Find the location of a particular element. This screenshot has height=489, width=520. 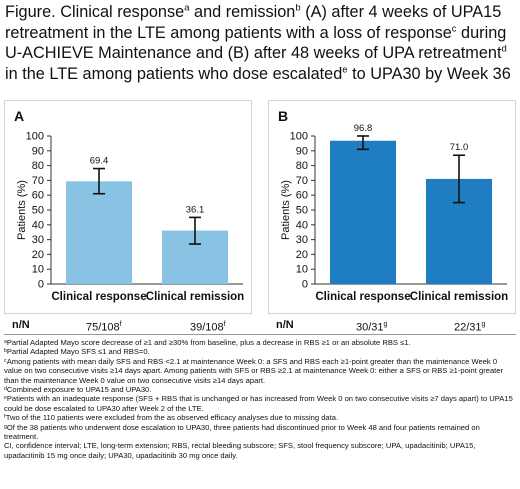

data-label: 36.1 is located at coordinates (195, 209).